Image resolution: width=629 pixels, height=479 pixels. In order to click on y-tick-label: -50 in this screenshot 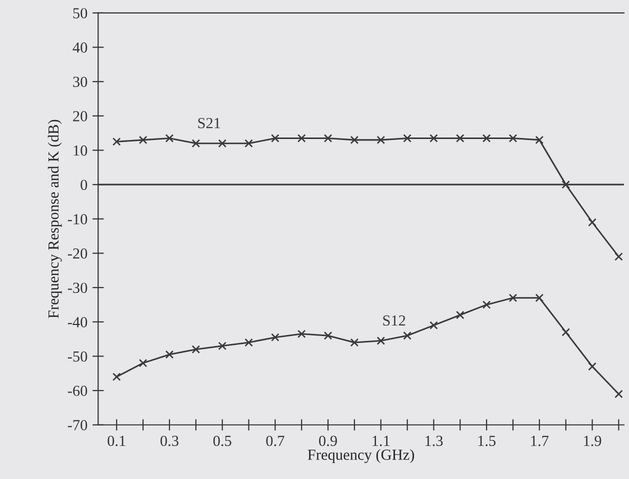, I will do `click(78, 356)`.